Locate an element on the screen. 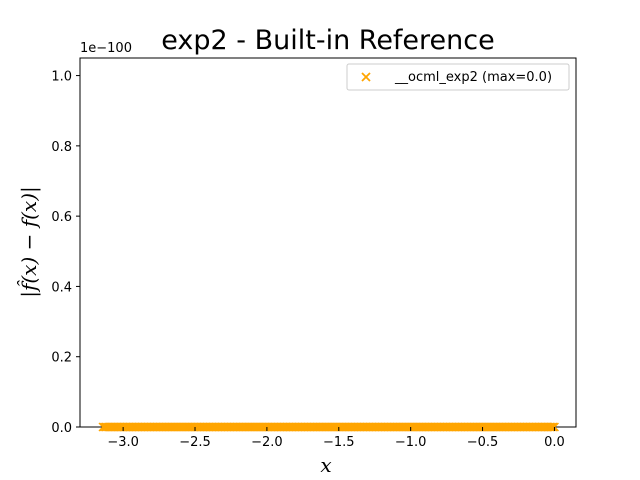 The height and width of the screenshot is (480, 640). y-tick-label: 0.8 is located at coordinates (61, 147).